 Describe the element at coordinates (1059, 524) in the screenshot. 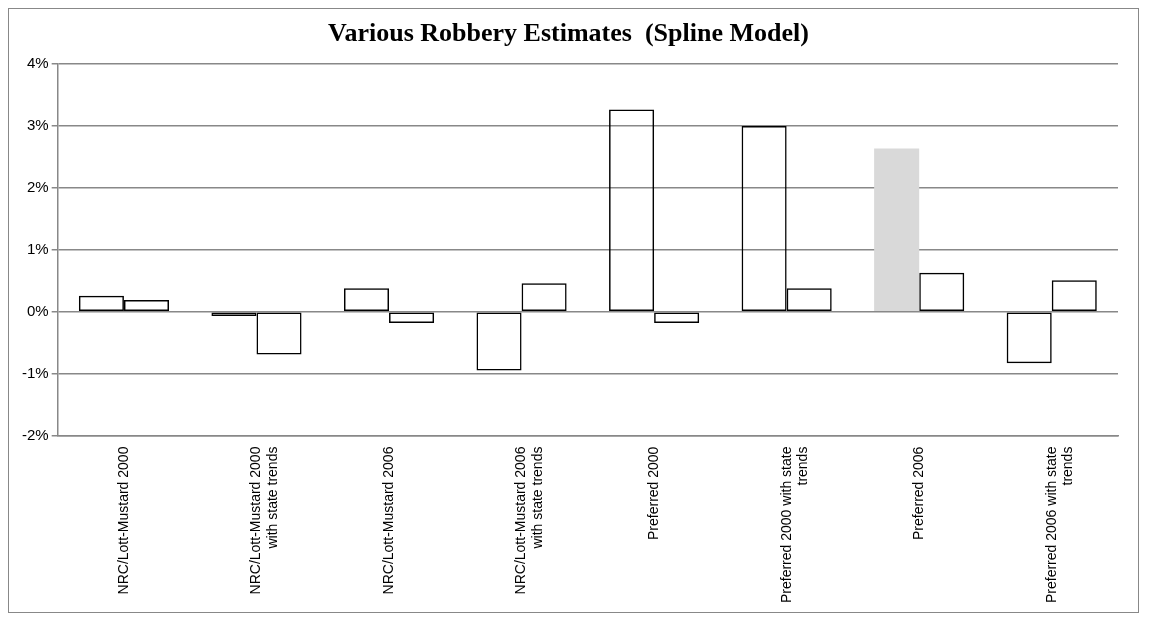

I see `x-tick-label: Preferred 2006 with state trends` at that location.